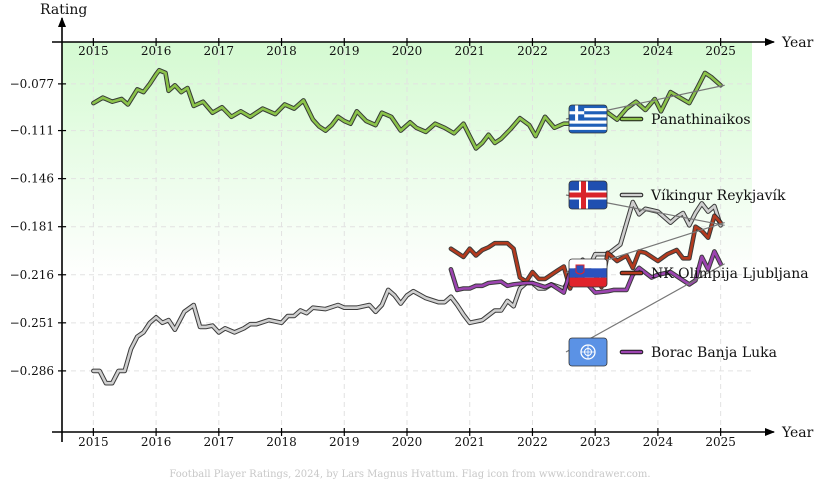 The image size is (820, 482). I want to click on slovenia-flag-icon, so click(588, 273).